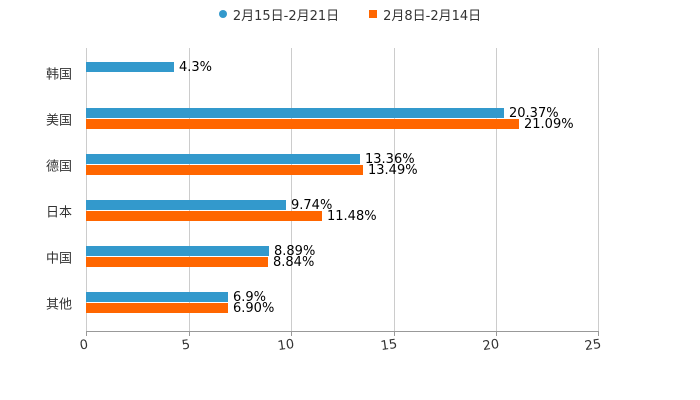  Describe the element at coordinates (130, 67) in the screenshot. I see `bar-korea-week2` at that location.